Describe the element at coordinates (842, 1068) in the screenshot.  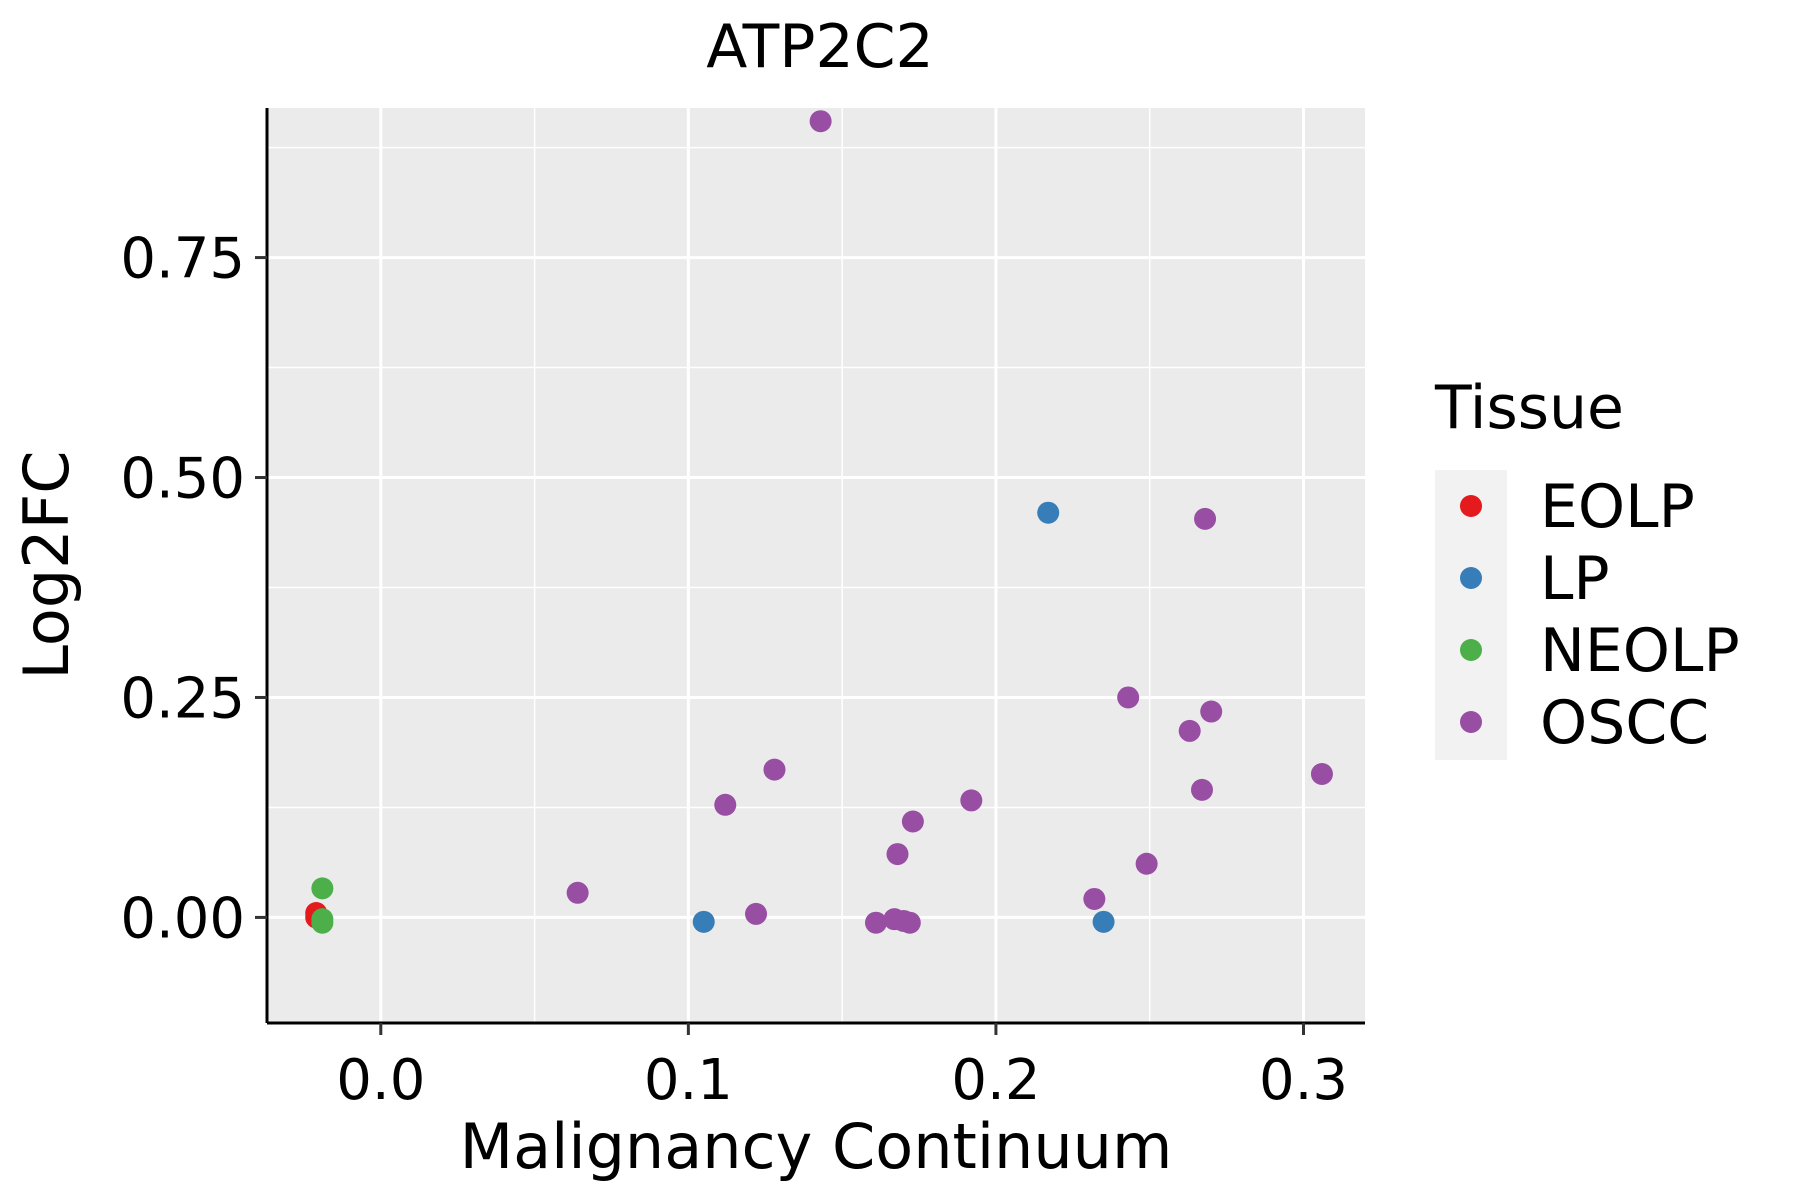
I see `x-axis-ticks: 0.0 0.1 0.2 0.3` at that location.